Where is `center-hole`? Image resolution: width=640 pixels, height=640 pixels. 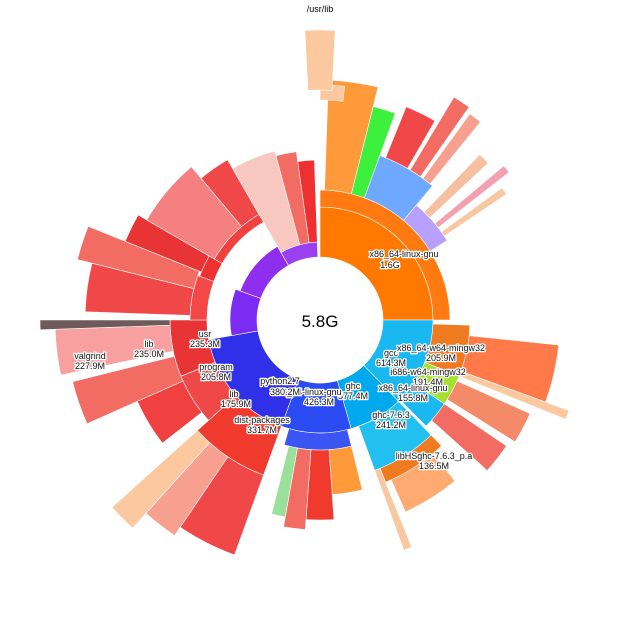 center-hole is located at coordinates (320, 320).